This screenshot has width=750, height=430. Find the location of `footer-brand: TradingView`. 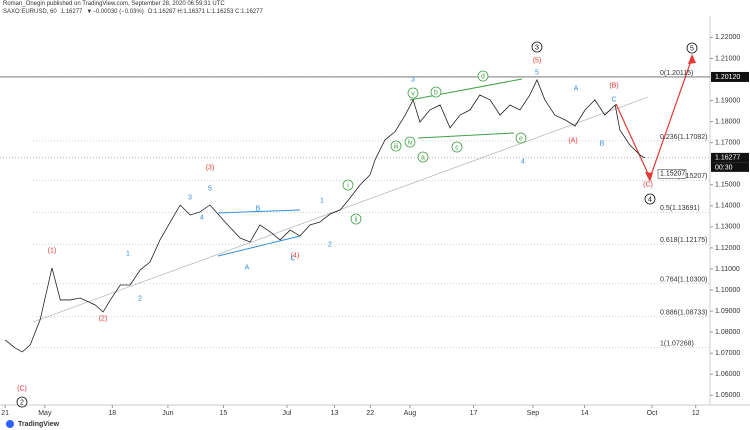

footer-brand: TradingView is located at coordinates (39, 424).